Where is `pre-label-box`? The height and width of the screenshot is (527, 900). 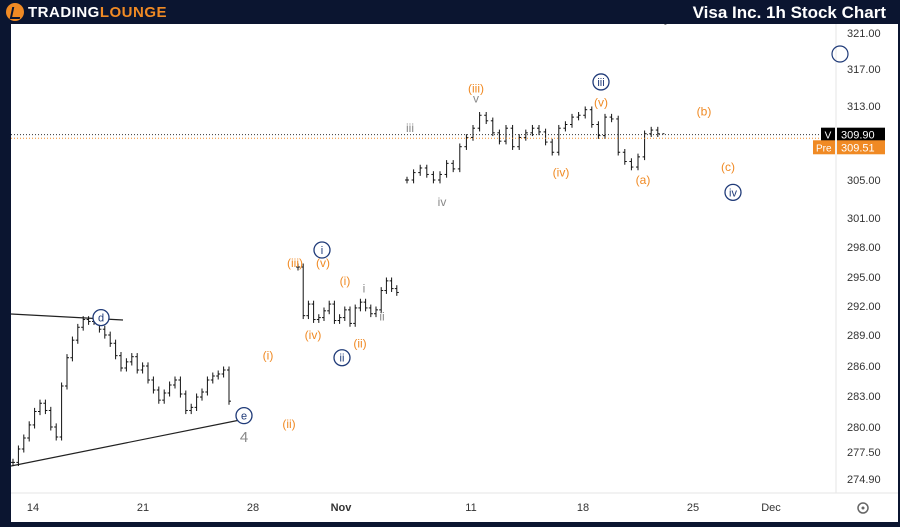 pre-label-box is located at coordinates (824, 147).